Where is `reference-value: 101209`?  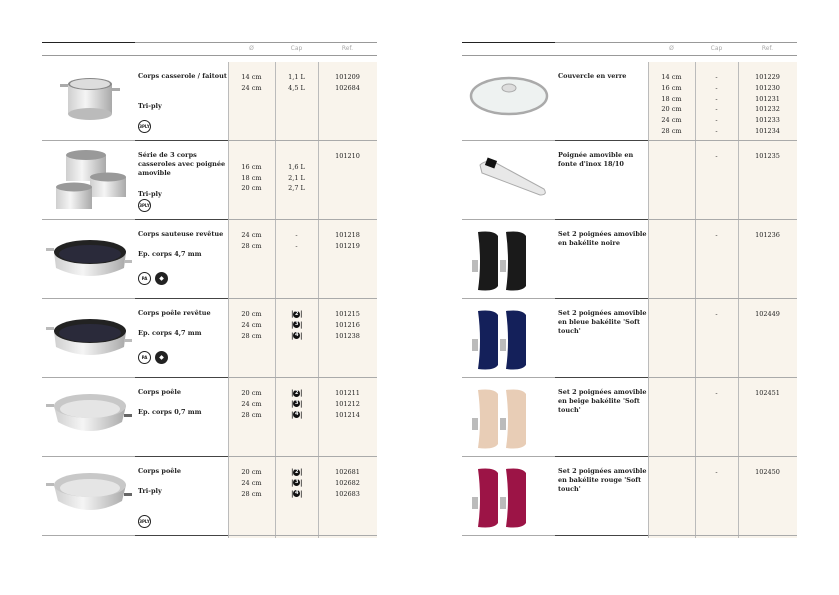
reference-value: 101209 is located at coordinates (347, 77).